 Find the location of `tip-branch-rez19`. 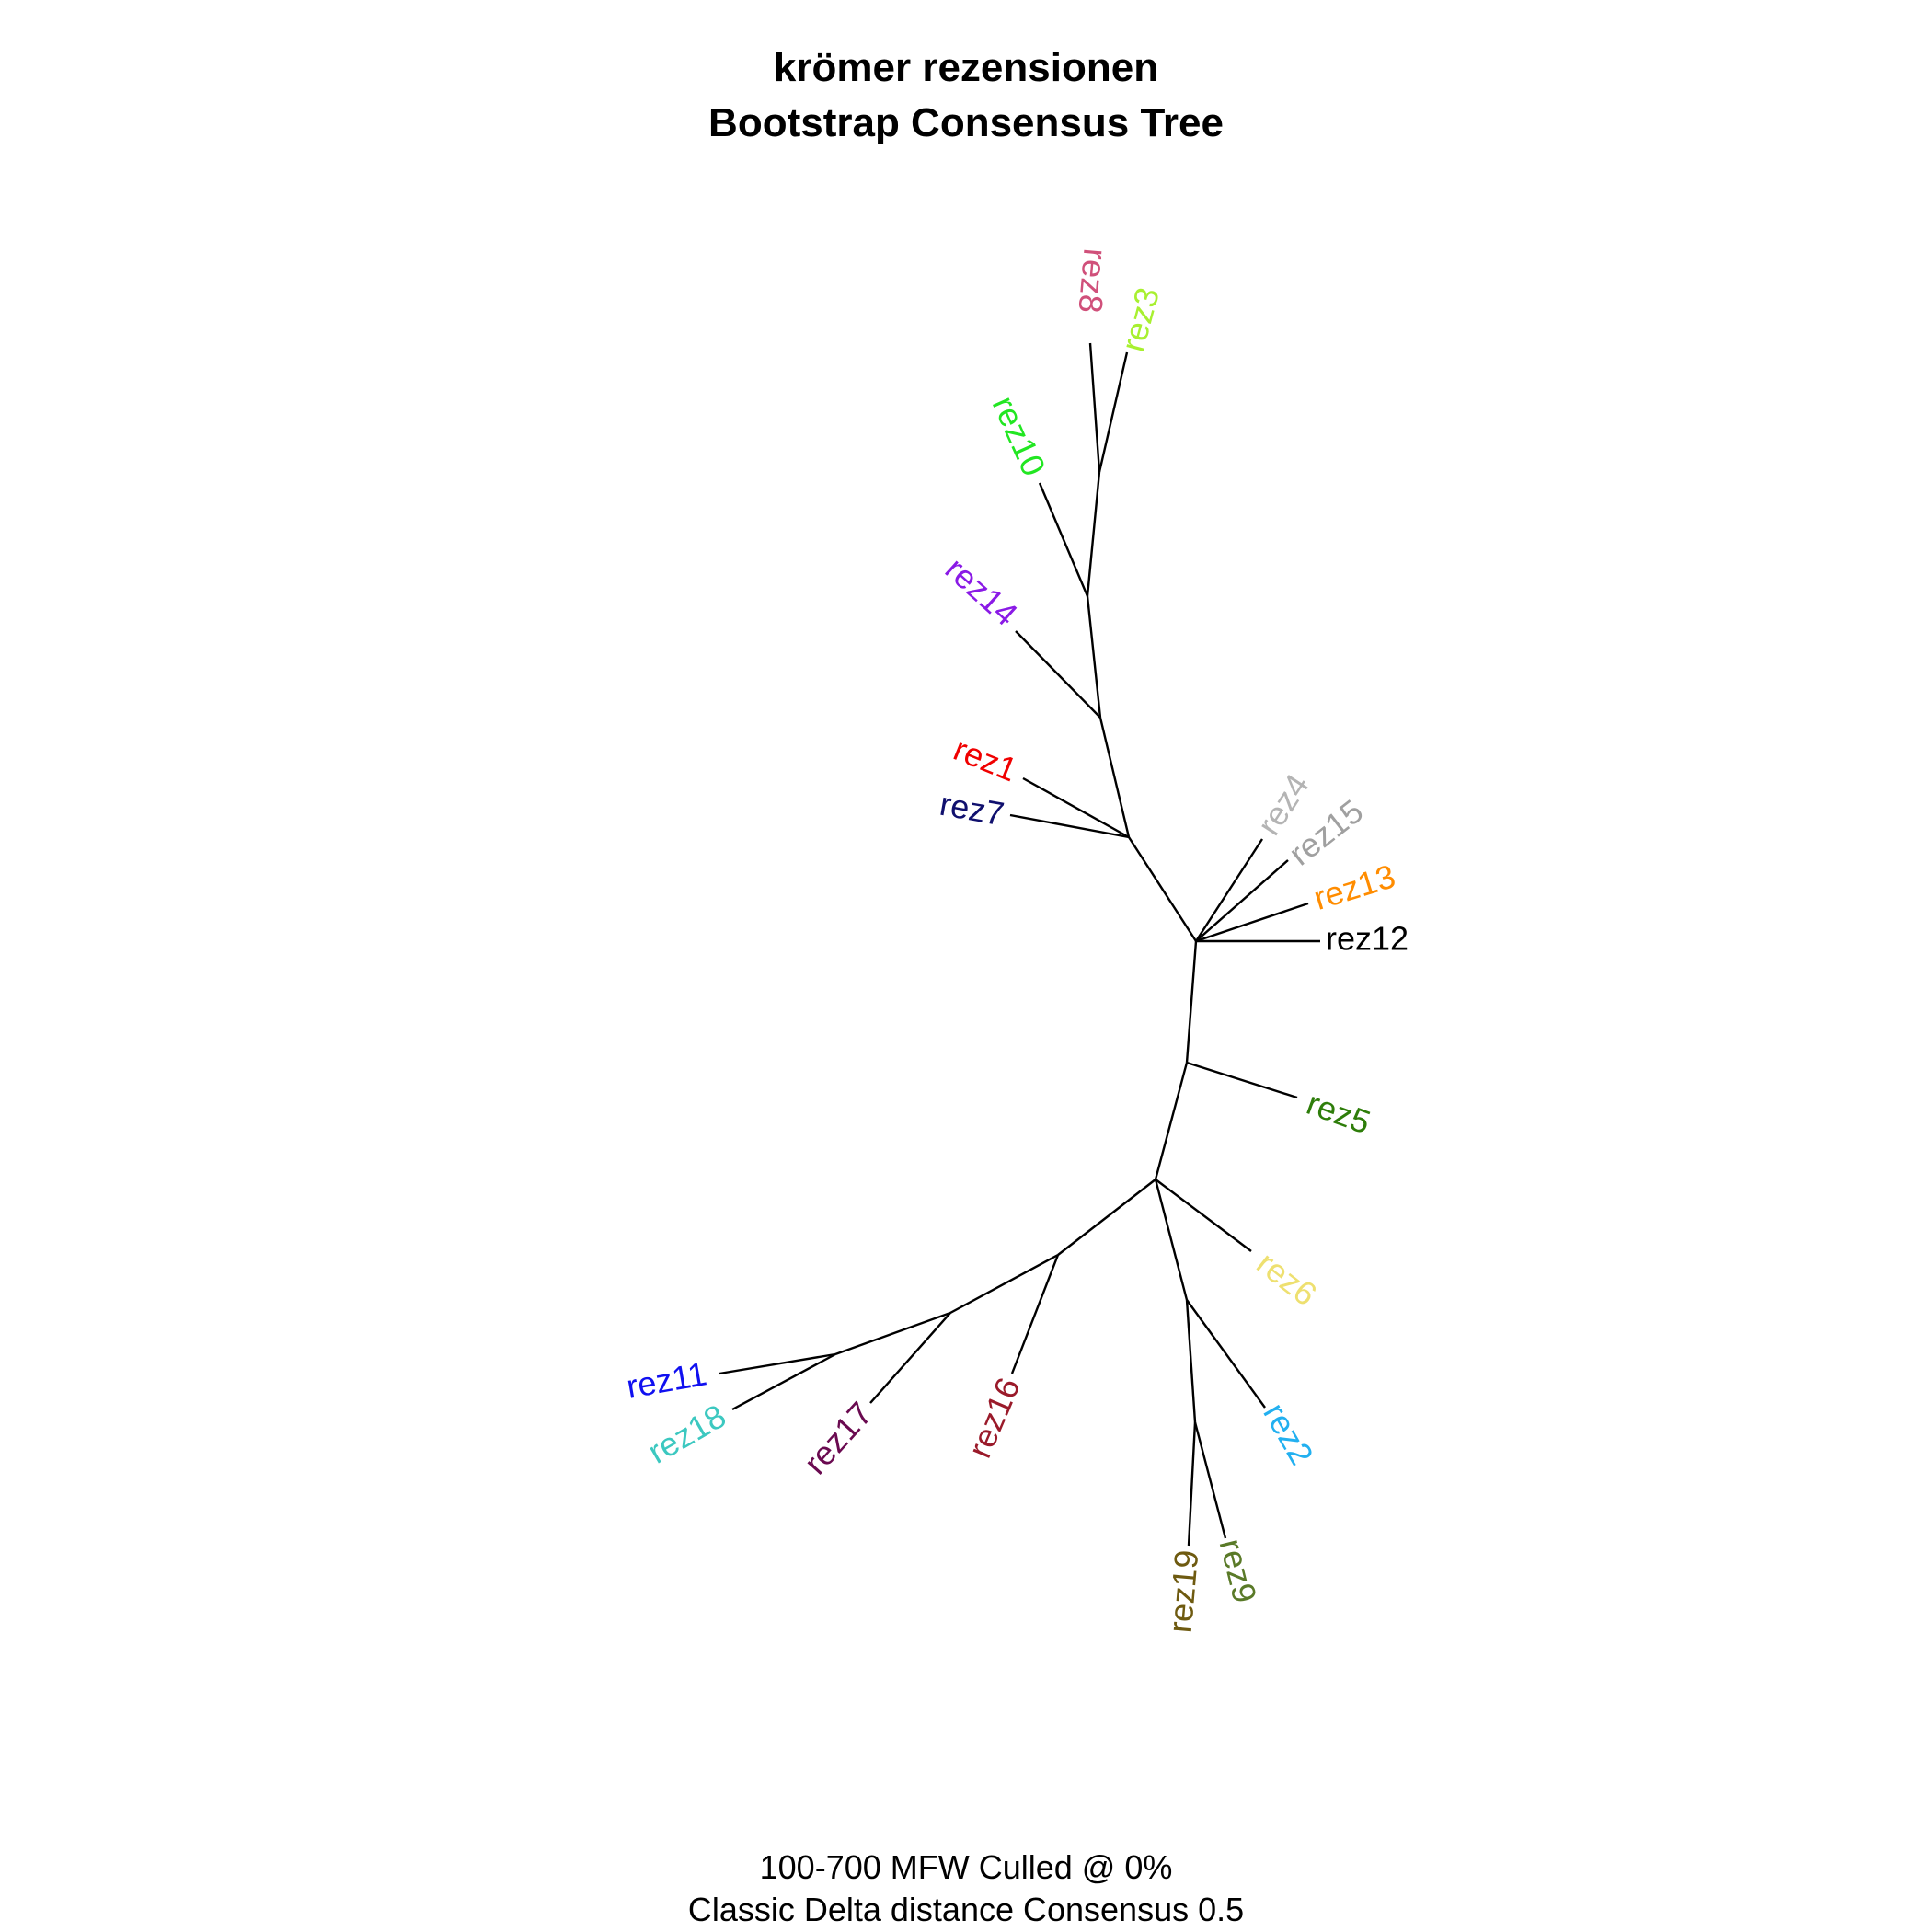

tip-branch-rez19 is located at coordinates (1192, 1484).